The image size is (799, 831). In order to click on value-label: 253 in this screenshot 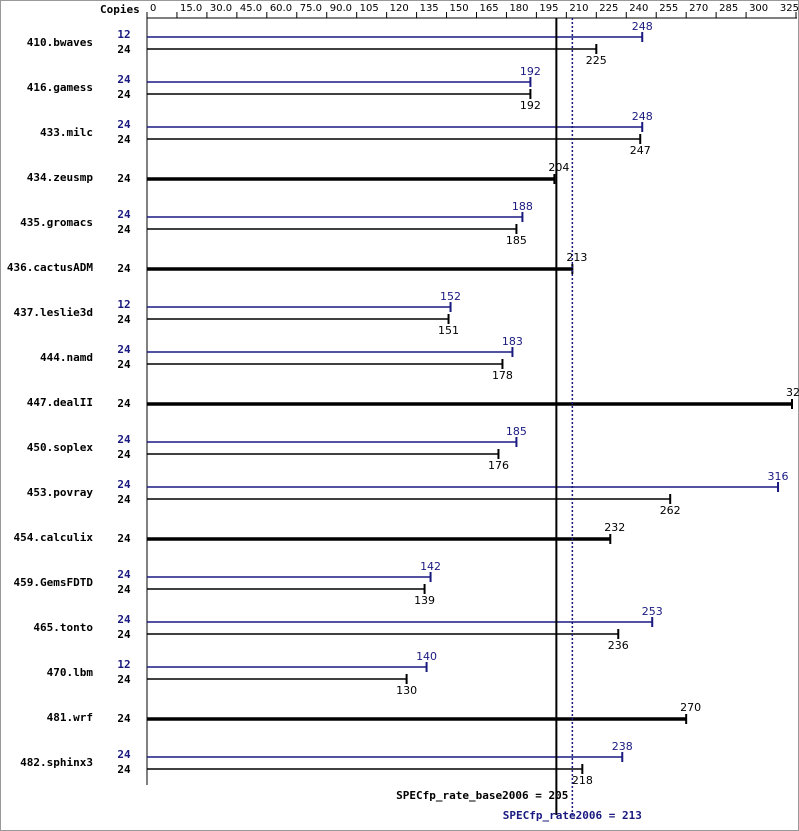, I will do `click(652, 611)`.